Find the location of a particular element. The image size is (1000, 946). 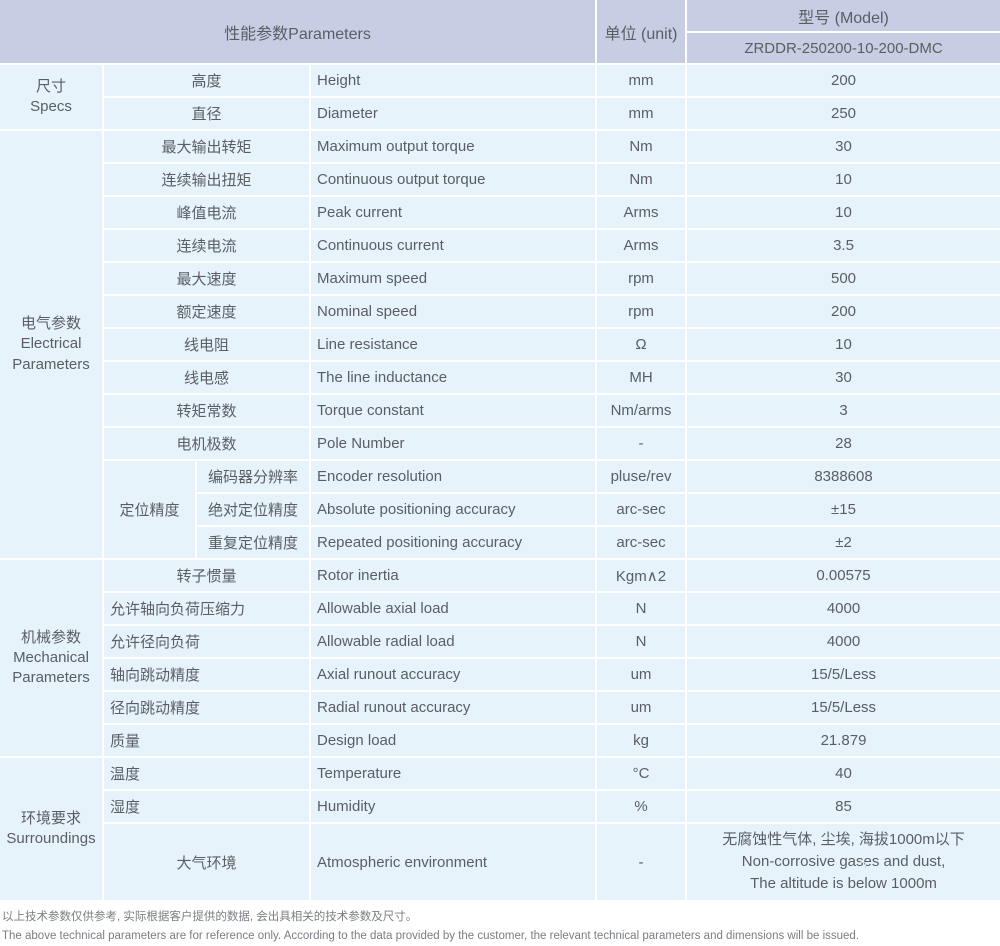

row-value: ±2 is located at coordinates (843, 543).